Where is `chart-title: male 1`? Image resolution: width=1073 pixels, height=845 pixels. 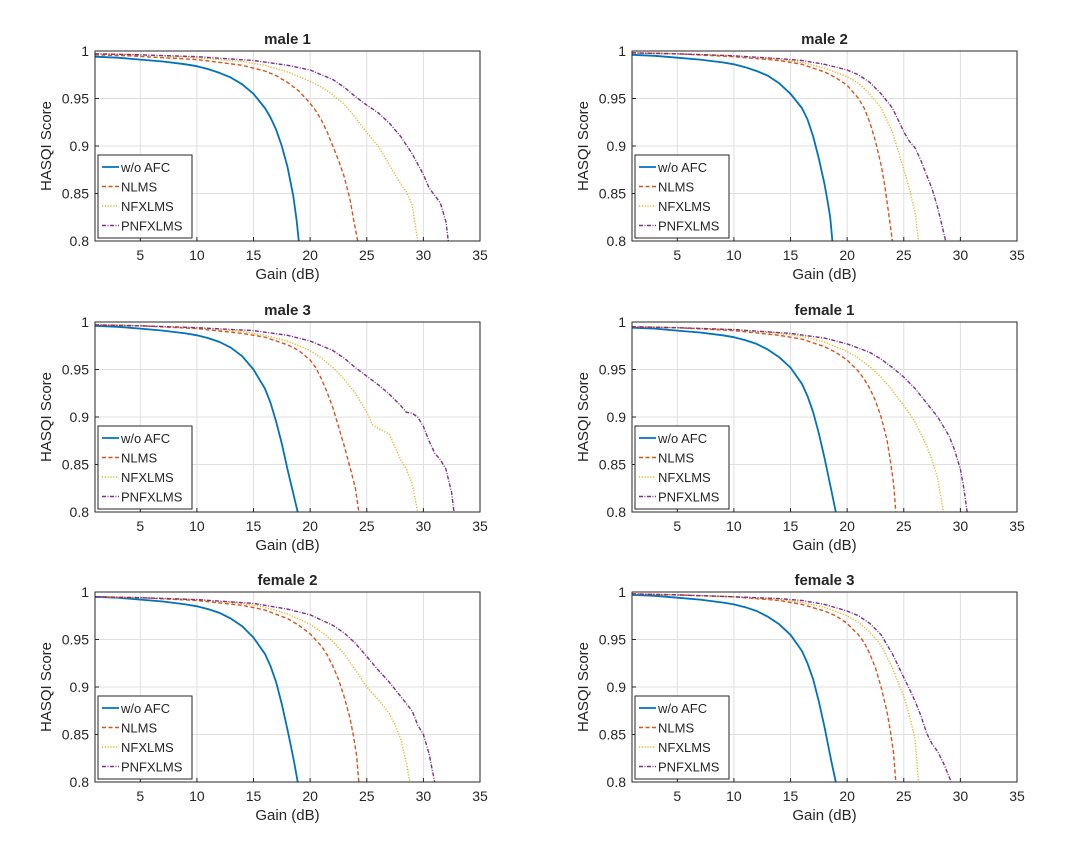
chart-title: male 1 is located at coordinates (287, 39).